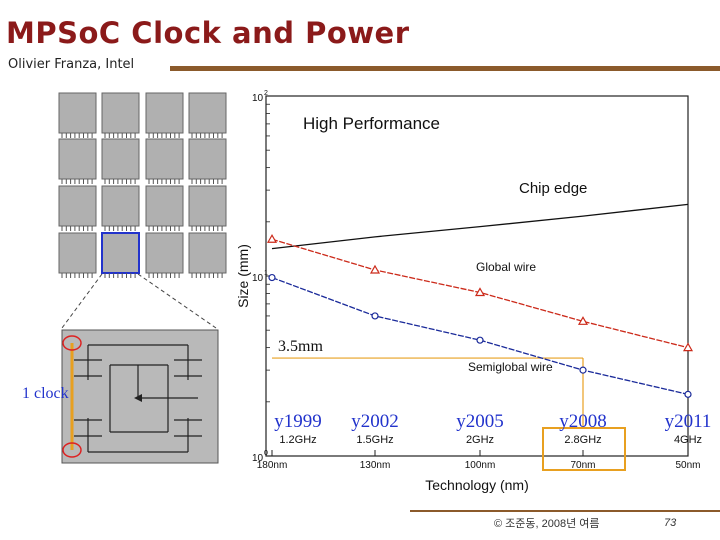 The width and height of the screenshot is (720, 540). Describe the element at coordinates (266, 273) in the screenshot. I see `y-tick-exponent: 1` at that location.